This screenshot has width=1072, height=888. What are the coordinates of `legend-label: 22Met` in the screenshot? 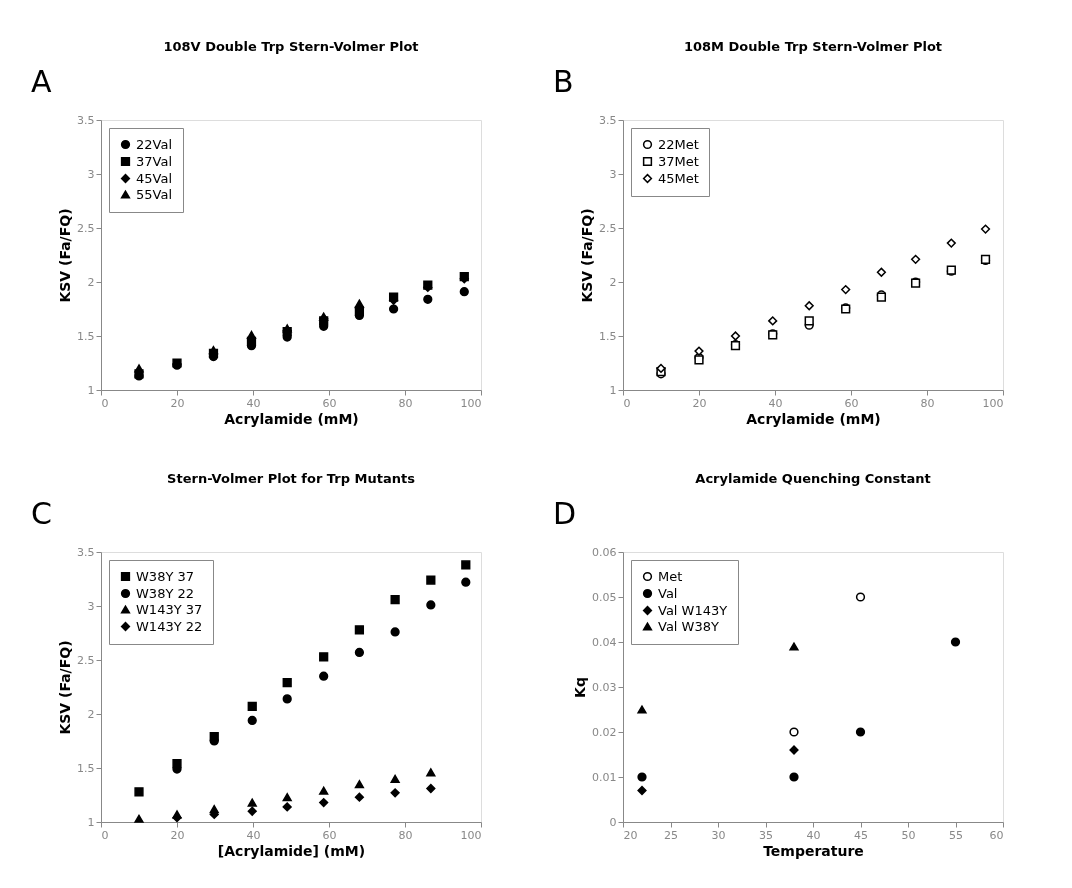 It's located at (678, 144).